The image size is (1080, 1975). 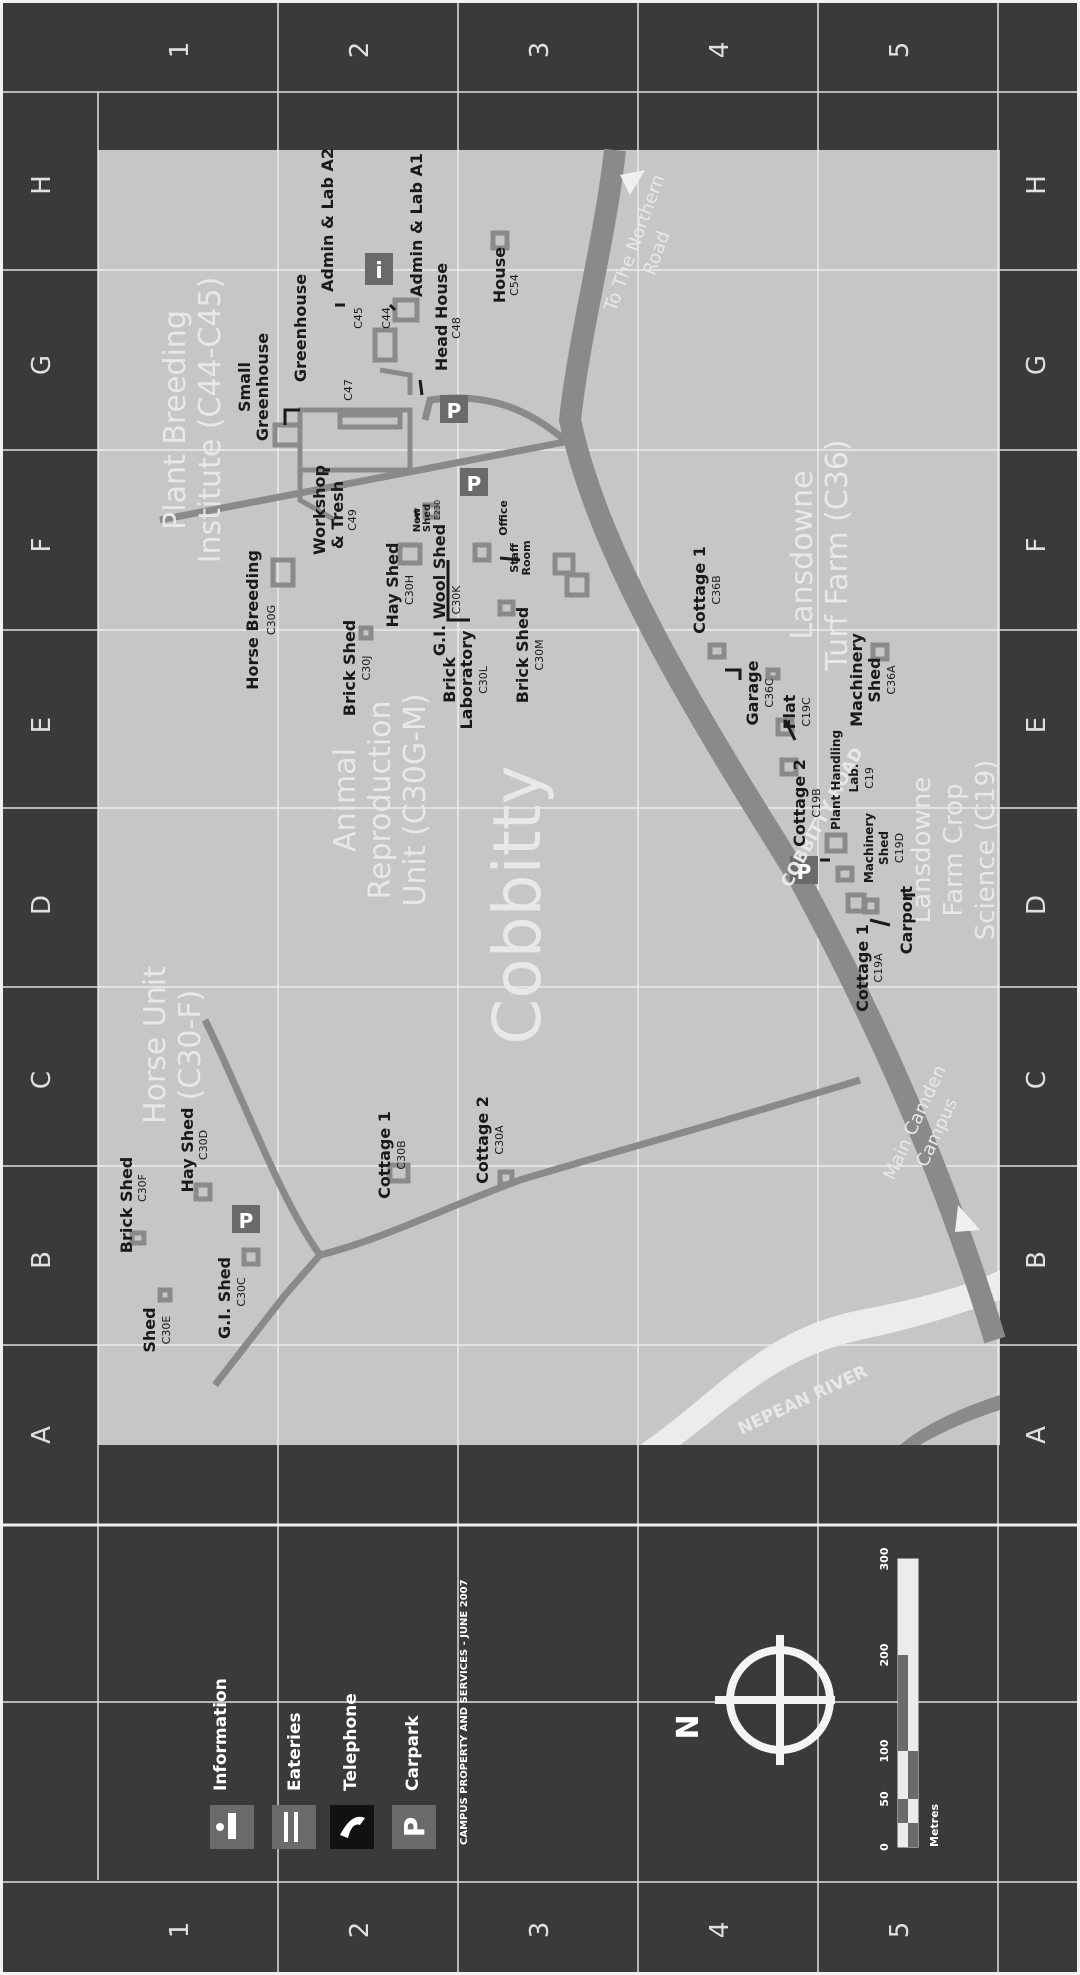 What do you see at coordinates (906, 919) in the screenshot?
I see `label-carport: Carport` at bounding box center [906, 919].